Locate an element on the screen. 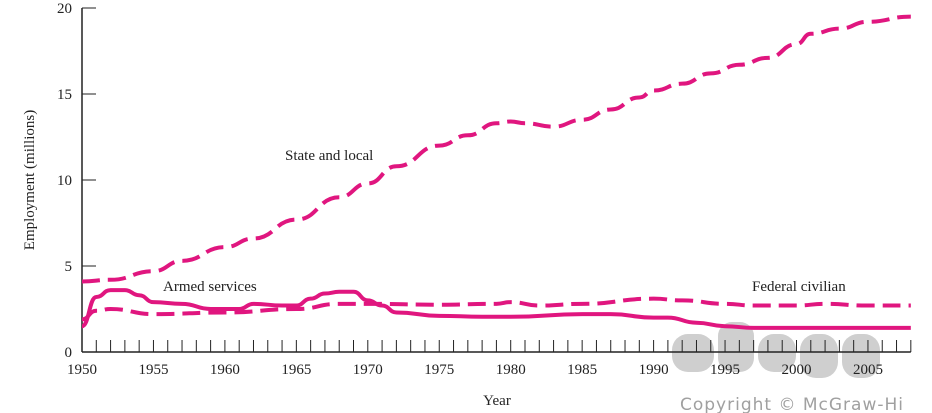 This screenshot has width=932, height=413. x-tick-label: 1965 is located at coordinates (296, 370).